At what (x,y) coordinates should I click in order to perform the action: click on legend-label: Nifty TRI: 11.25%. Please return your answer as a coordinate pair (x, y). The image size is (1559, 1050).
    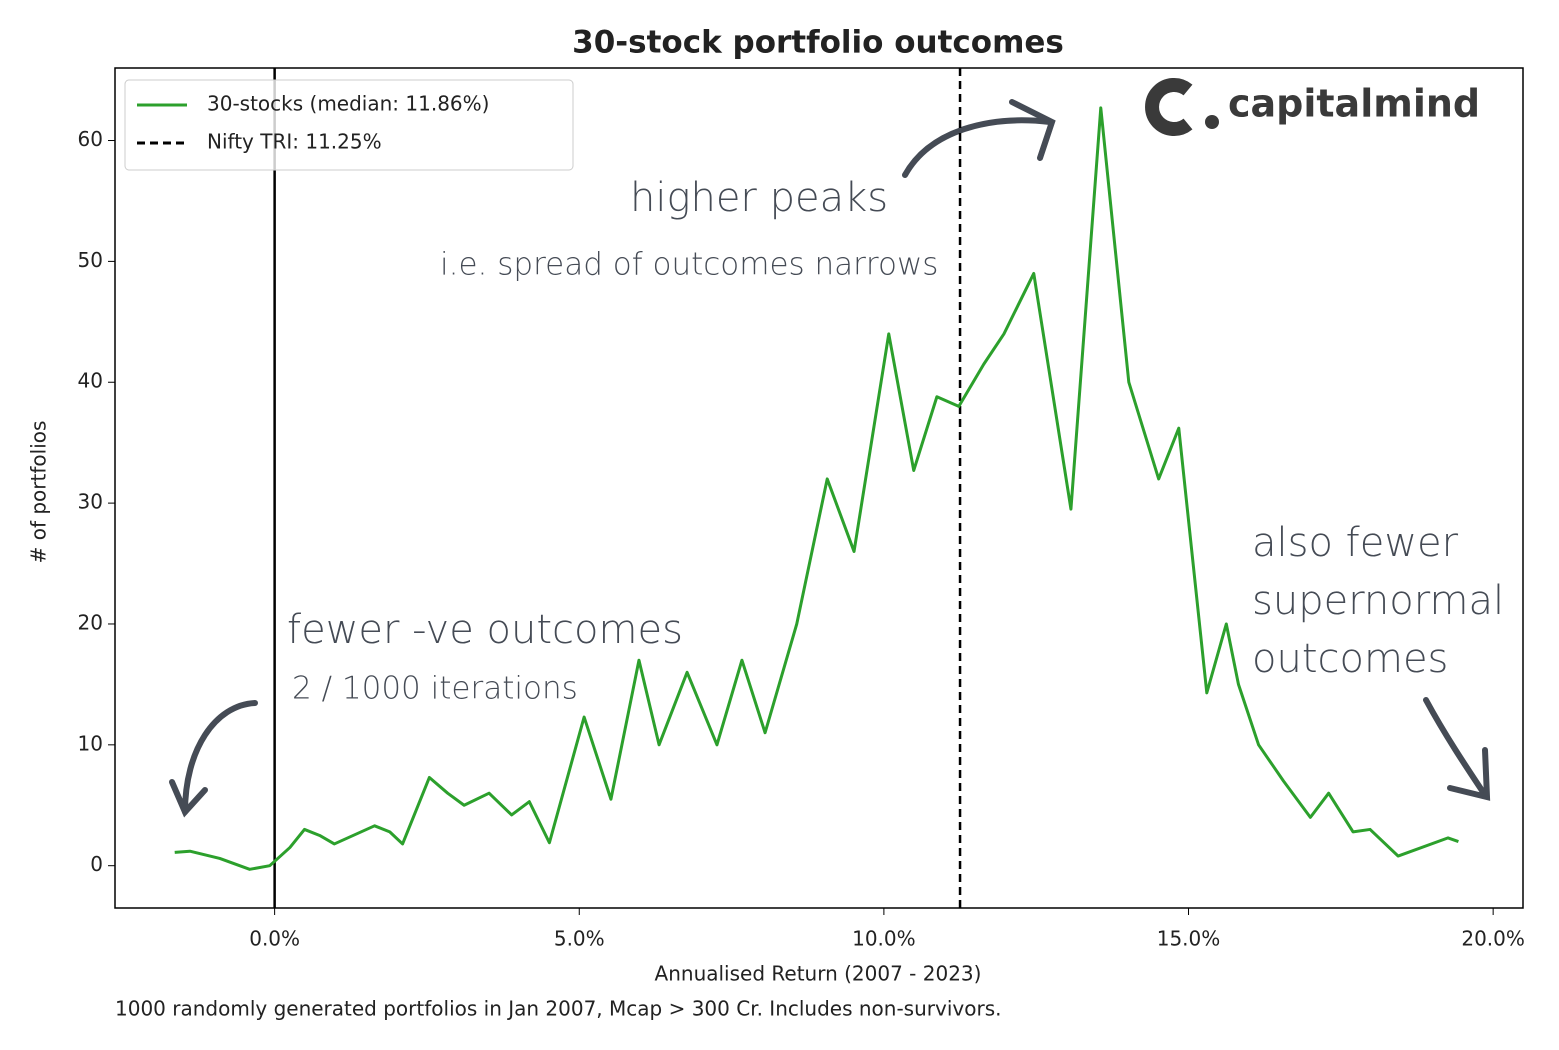
    Looking at the image, I should click on (294, 142).